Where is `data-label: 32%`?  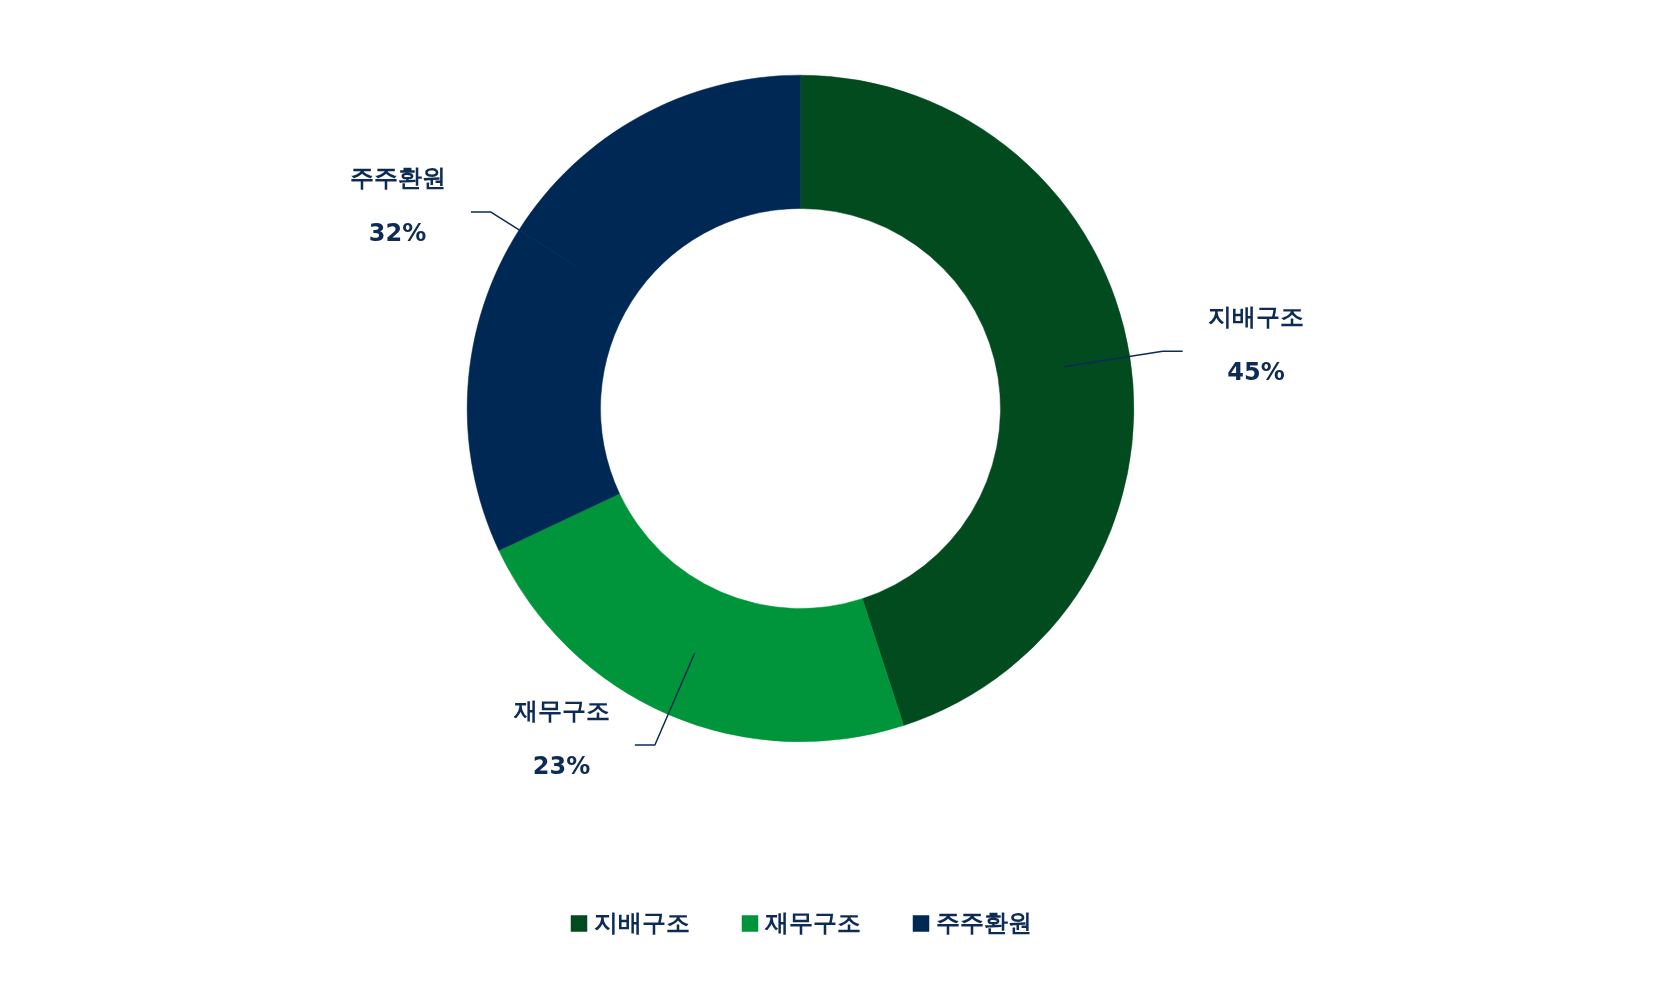
data-label: 32% is located at coordinates (397, 232).